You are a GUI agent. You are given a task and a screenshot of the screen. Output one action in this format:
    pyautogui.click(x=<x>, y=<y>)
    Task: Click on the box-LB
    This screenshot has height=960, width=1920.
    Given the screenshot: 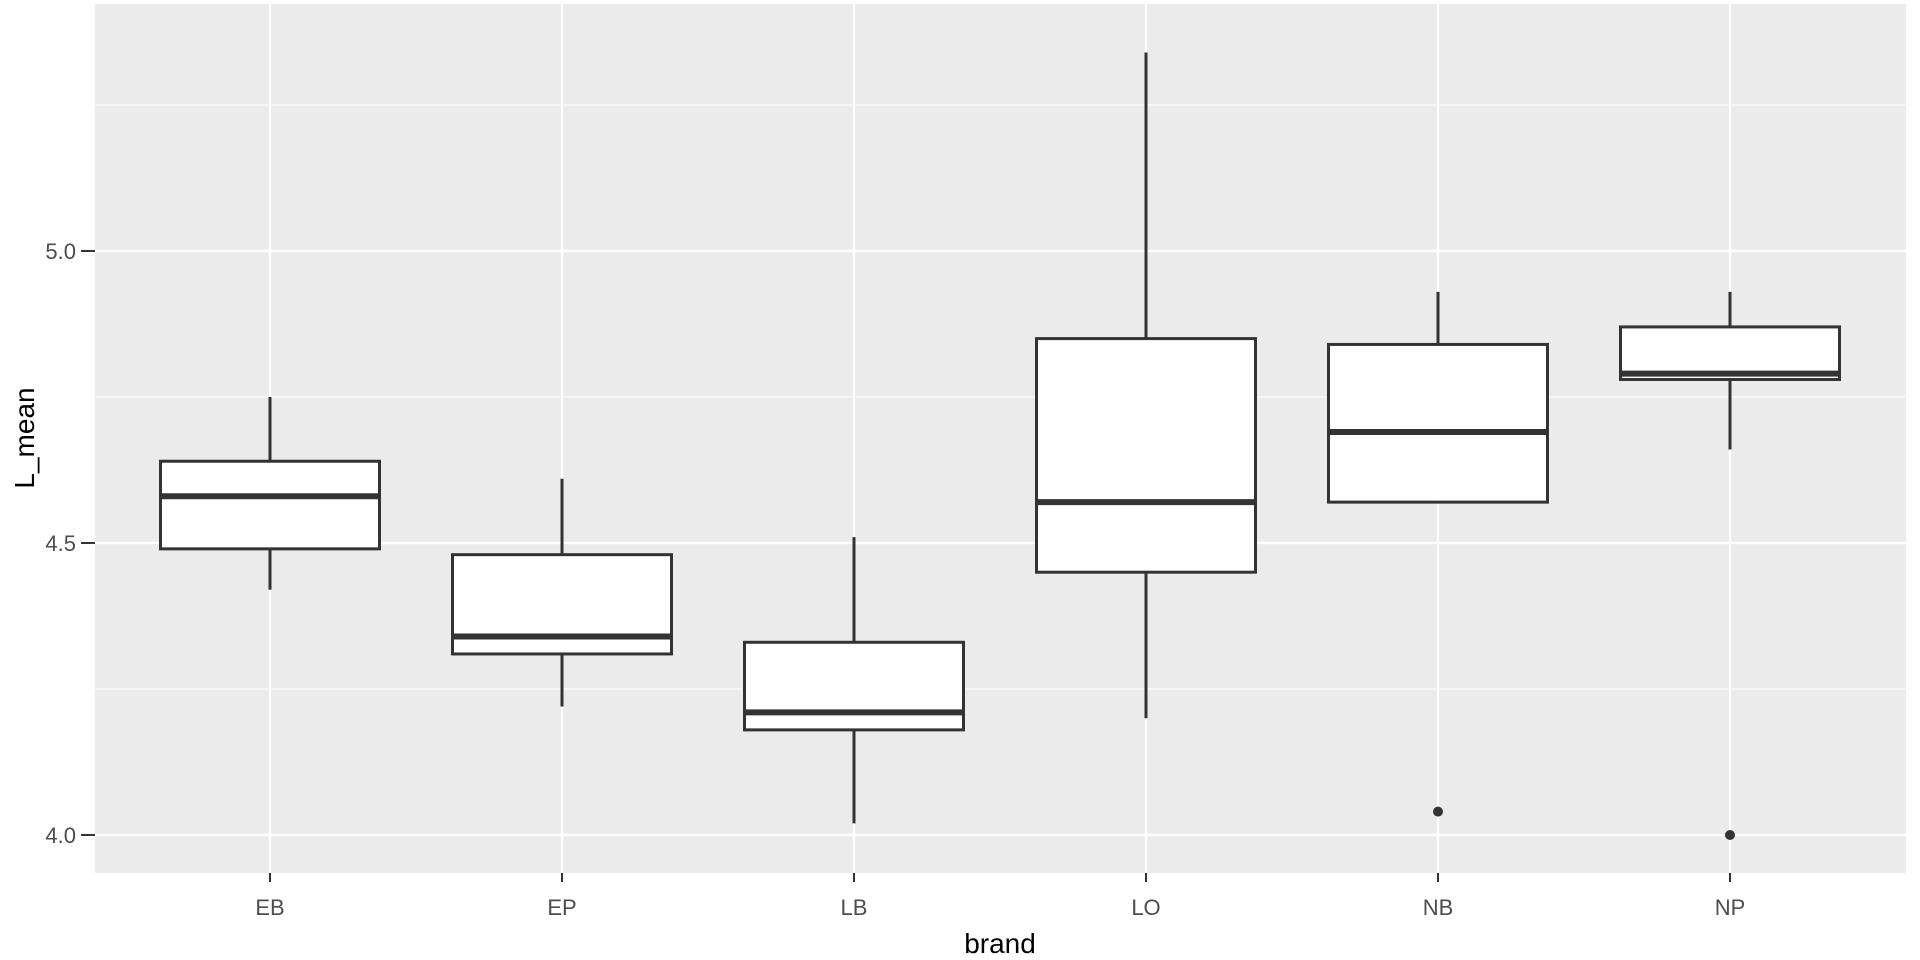 What is the action you would take?
    pyautogui.click(x=854, y=686)
    